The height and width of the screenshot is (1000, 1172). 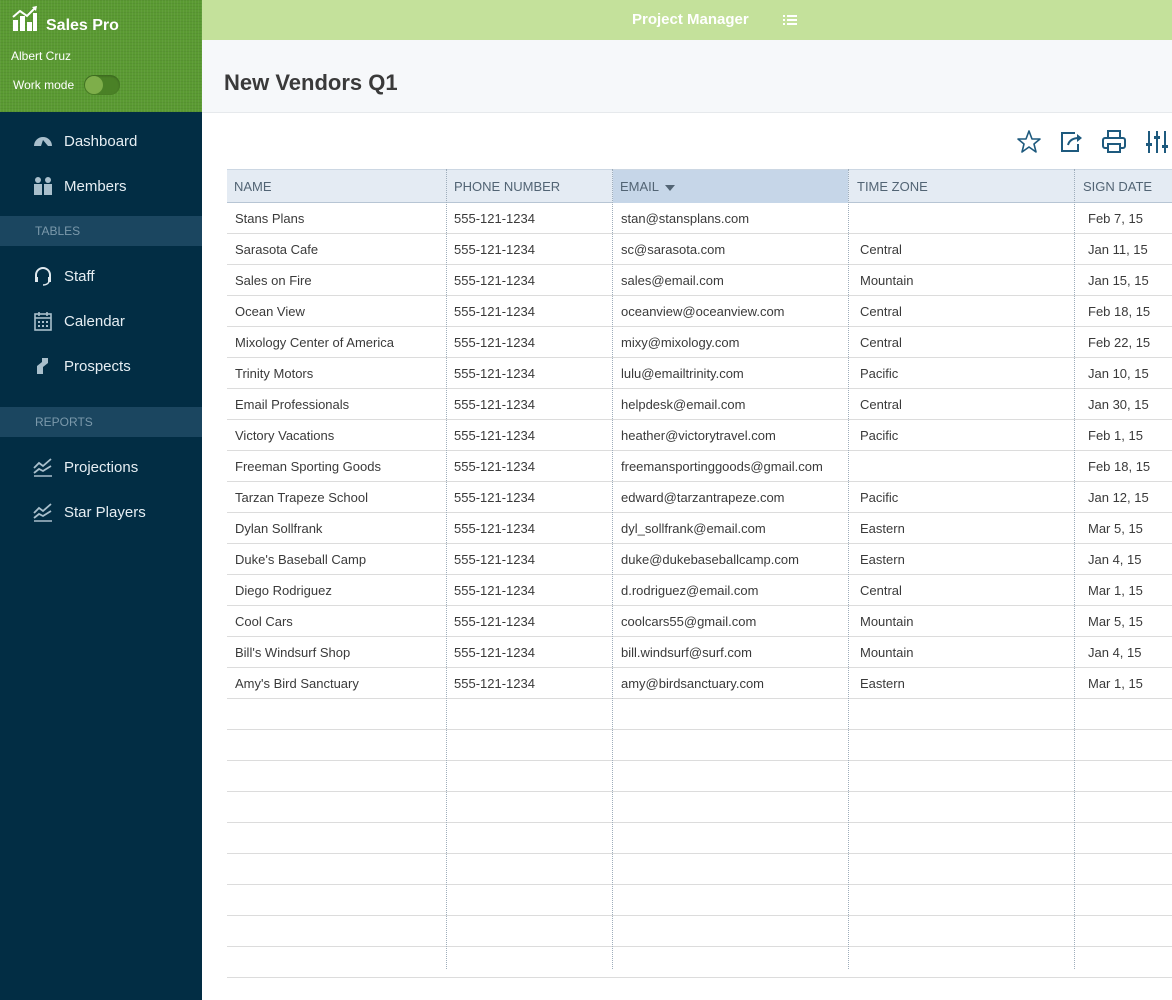 I want to click on email-cell: heather@victorytravel.com, so click(x=698, y=435).